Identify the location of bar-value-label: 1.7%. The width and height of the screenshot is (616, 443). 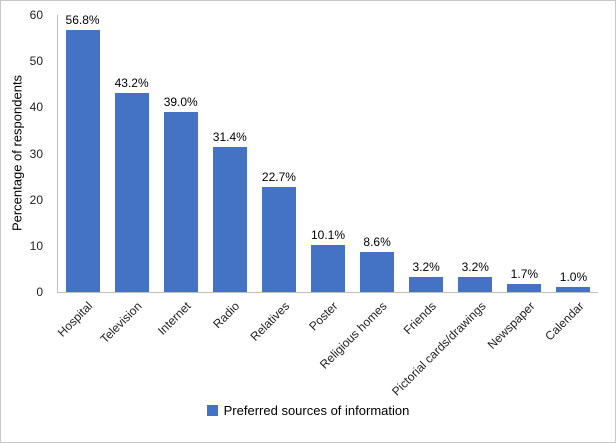
(524, 274).